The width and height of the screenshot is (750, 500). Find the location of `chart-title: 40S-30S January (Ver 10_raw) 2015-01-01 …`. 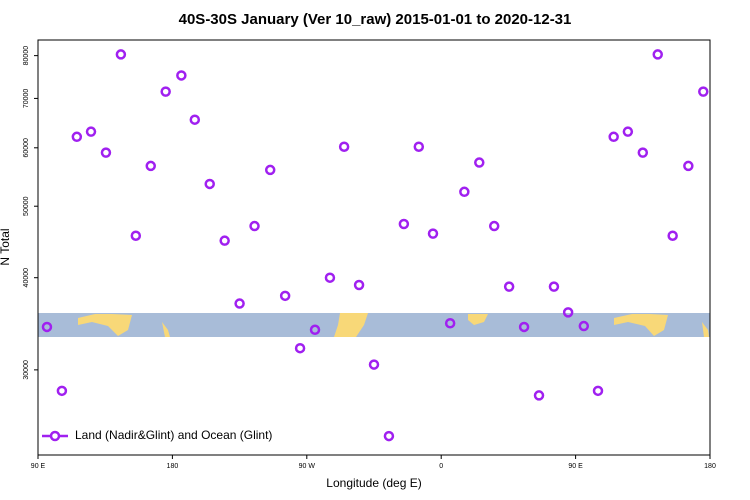

chart-title: 40S-30S January (Ver 10_raw) 2015-01-01 … is located at coordinates (375, 19).